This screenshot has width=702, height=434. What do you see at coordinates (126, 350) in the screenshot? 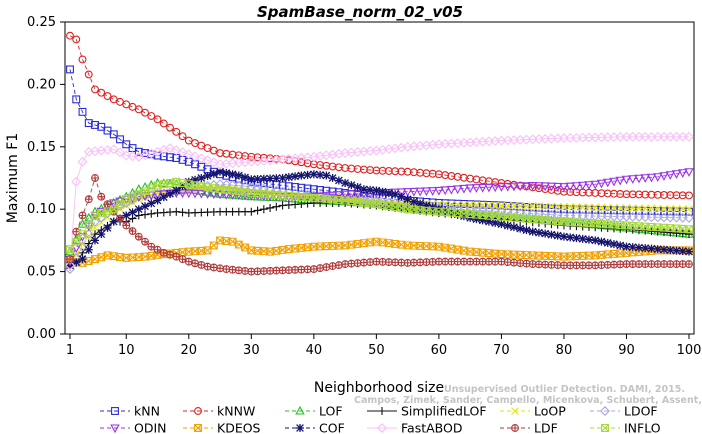
I see `x-tick-label: 10` at bounding box center [126, 350].